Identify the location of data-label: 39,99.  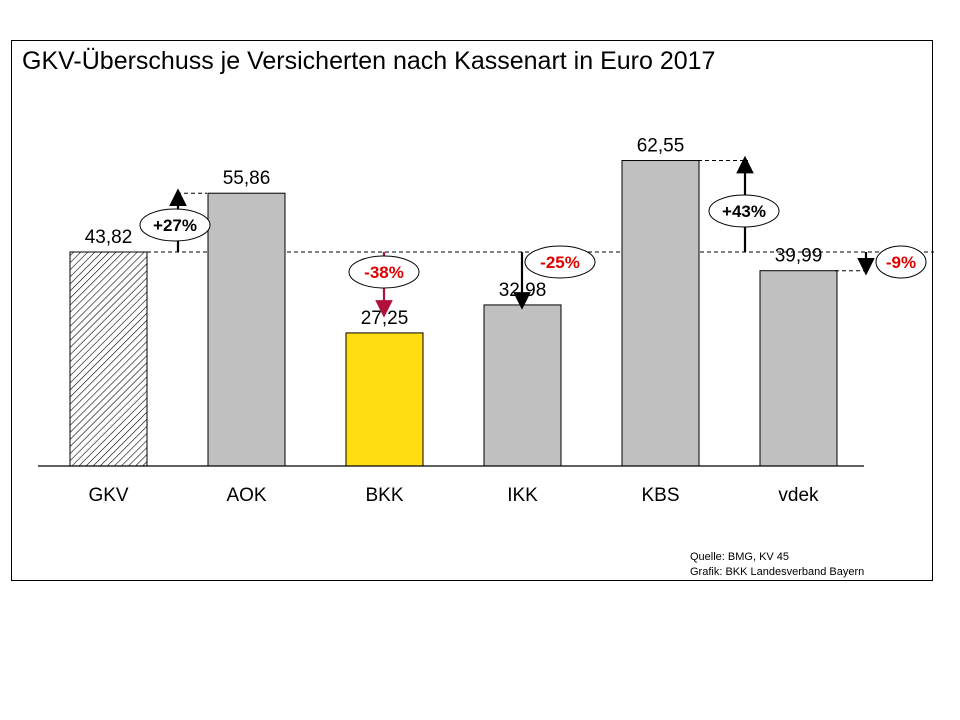
(799, 256).